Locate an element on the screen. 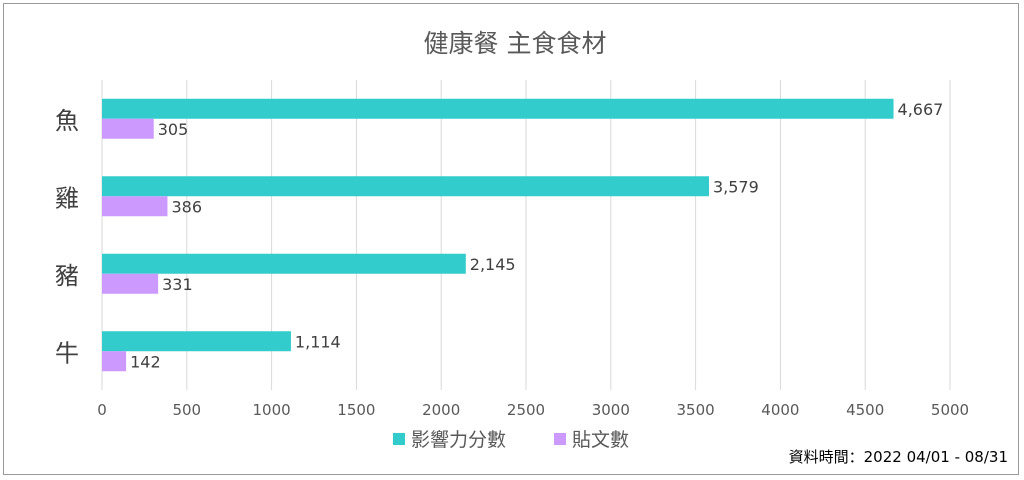 The image size is (1024, 480). x-tick-label: 2000 is located at coordinates (441, 410).